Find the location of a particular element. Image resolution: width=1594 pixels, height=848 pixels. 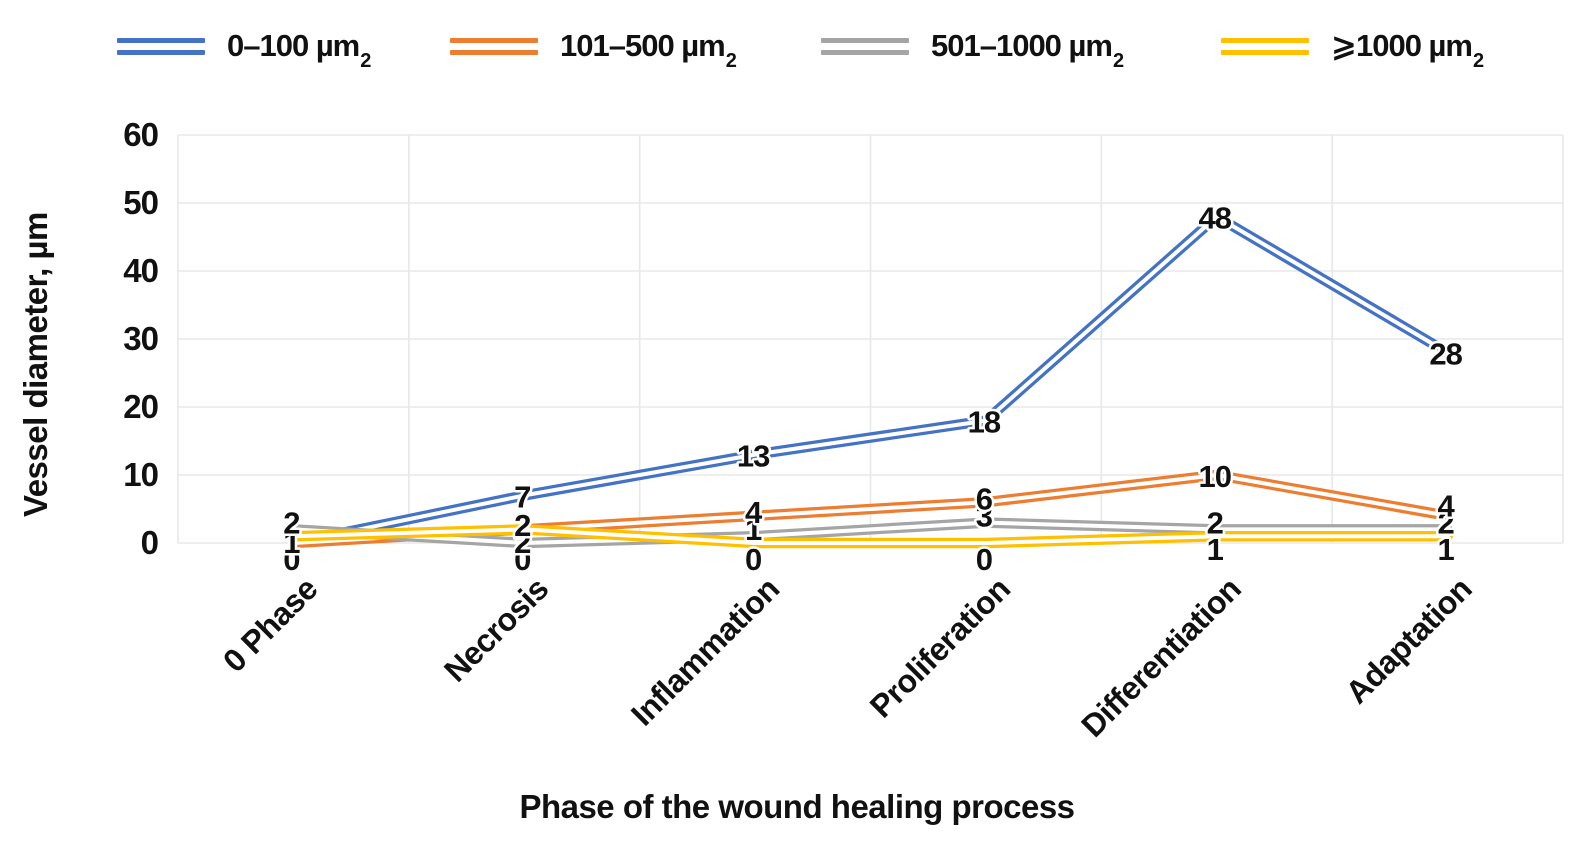

y-tick-label: 20 is located at coordinates (140, 406).